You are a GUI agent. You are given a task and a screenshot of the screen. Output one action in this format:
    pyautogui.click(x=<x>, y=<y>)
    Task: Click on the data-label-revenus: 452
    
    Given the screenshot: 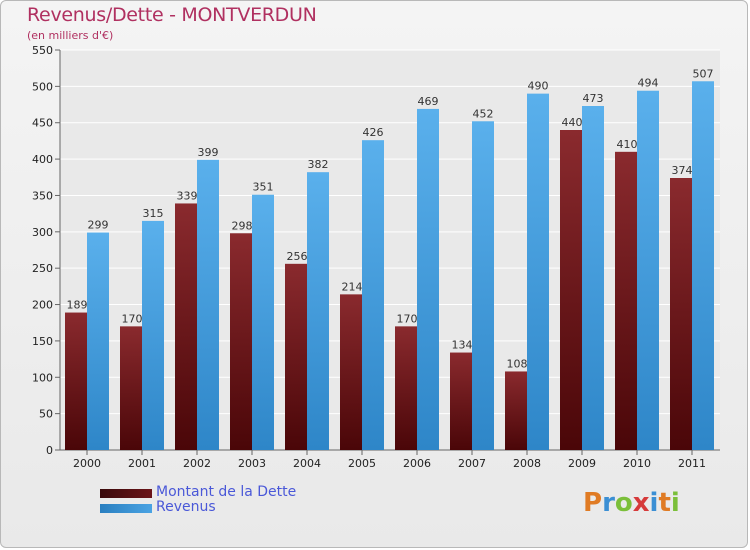 What is the action you would take?
    pyautogui.click(x=483, y=113)
    